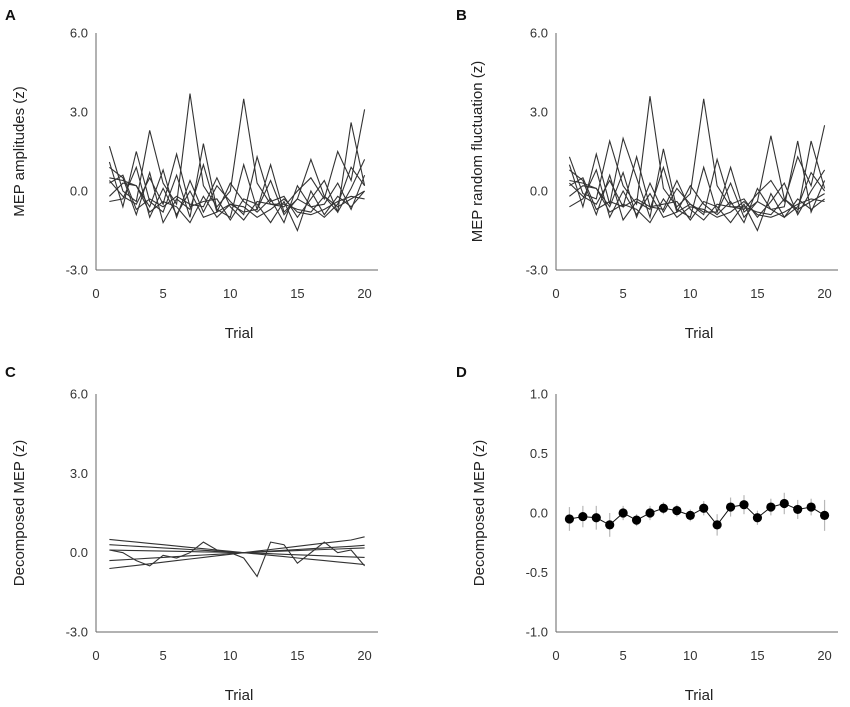 Image resolution: width=850 pixels, height=707 pixels. What do you see at coordinates (10, 372) in the screenshot?
I see `panel-letter: C` at bounding box center [10, 372].